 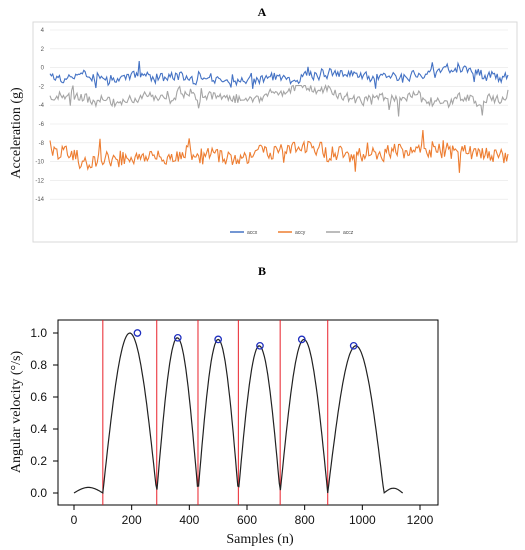 What do you see at coordinates (38, 493) in the screenshot?
I see `panel-b-ytick-label: 0.0` at bounding box center [38, 493].